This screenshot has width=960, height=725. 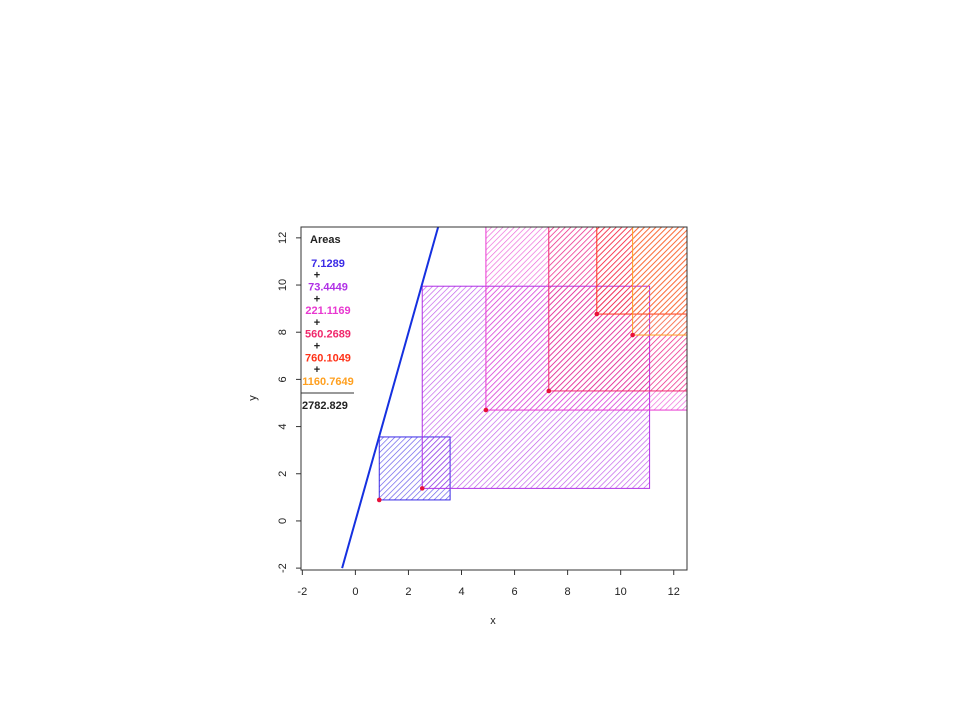 What do you see at coordinates (283, 521) in the screenshot?
I see `y-tick-label: 0` at bounding box center [283, 521].